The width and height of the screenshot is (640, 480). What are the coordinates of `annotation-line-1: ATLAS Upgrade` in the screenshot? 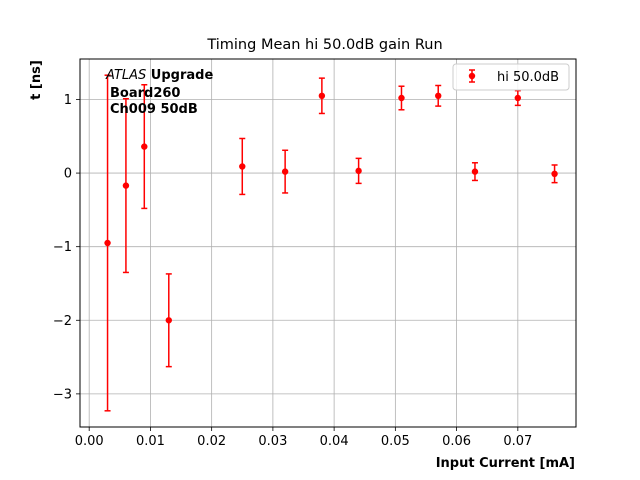 It's located at (159, 75).